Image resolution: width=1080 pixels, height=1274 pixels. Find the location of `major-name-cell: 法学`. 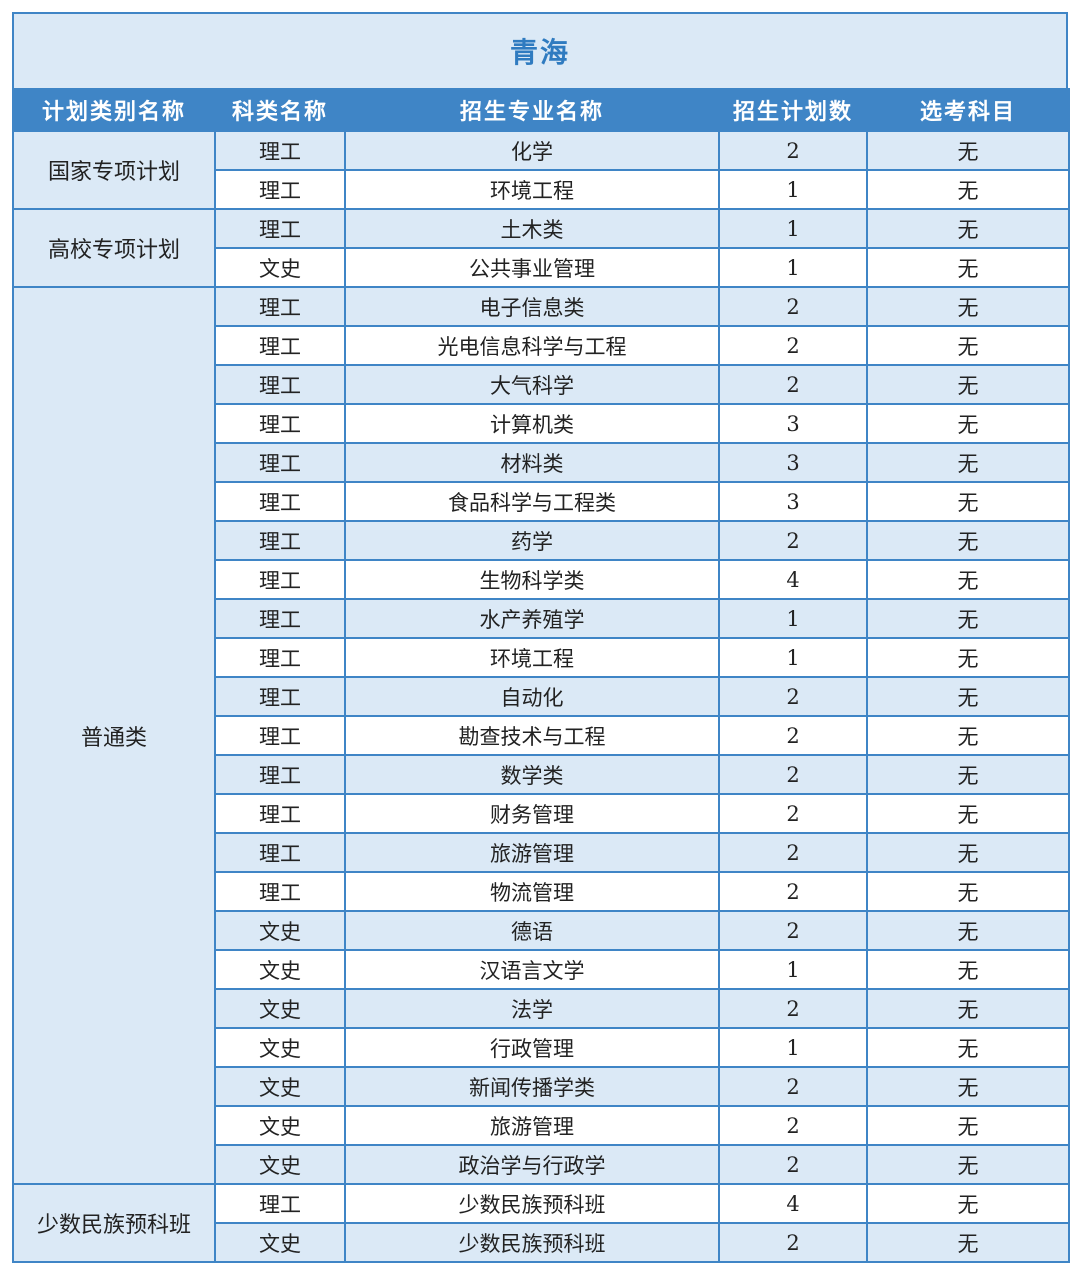

major-name-cell: 法学 is located at coordinates (532, 1008).